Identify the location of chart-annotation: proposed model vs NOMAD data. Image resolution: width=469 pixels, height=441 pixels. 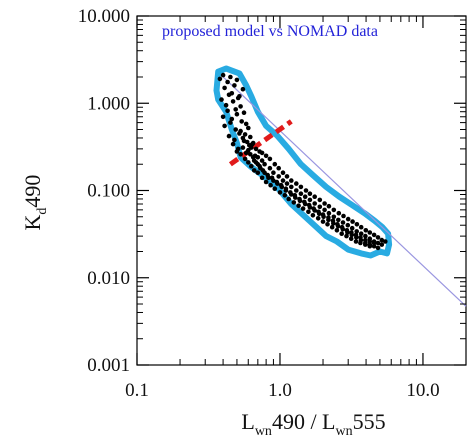
(270, 31).